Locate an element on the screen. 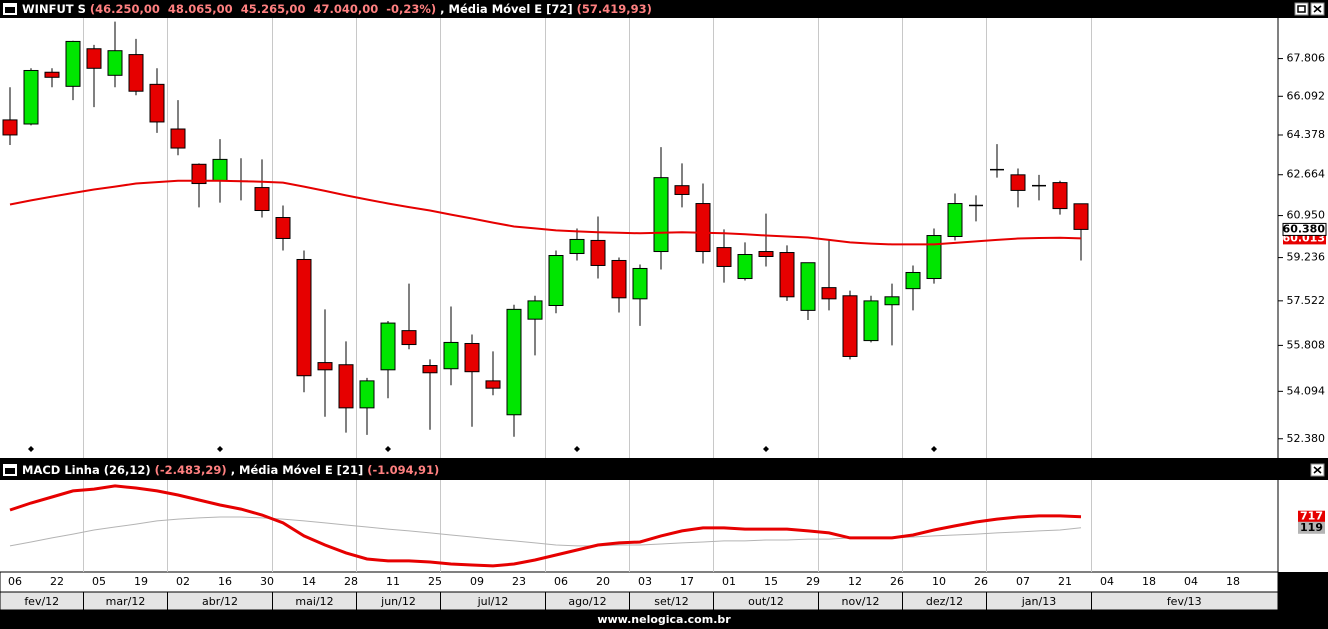 The height and width of the screenshot is (629, 1328). close-last-box is located at coordinates (1304, 229).